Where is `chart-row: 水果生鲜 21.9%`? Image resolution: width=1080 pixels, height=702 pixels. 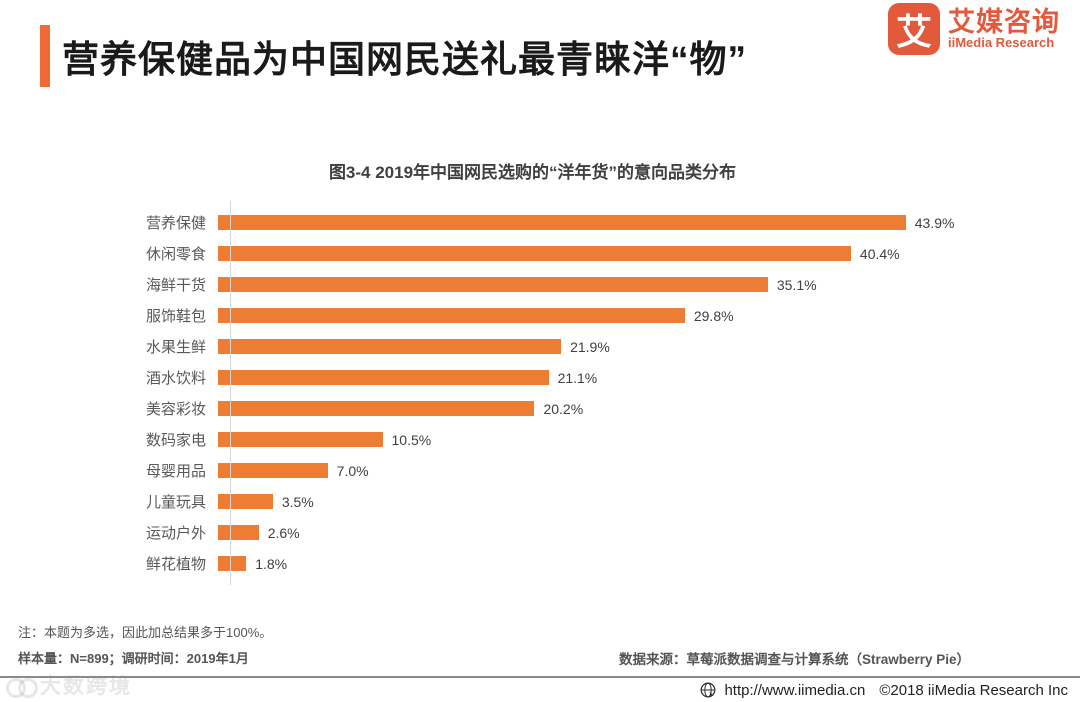 chart-row: 水果生鲜 21.9% is located at coordinates (565, 346).